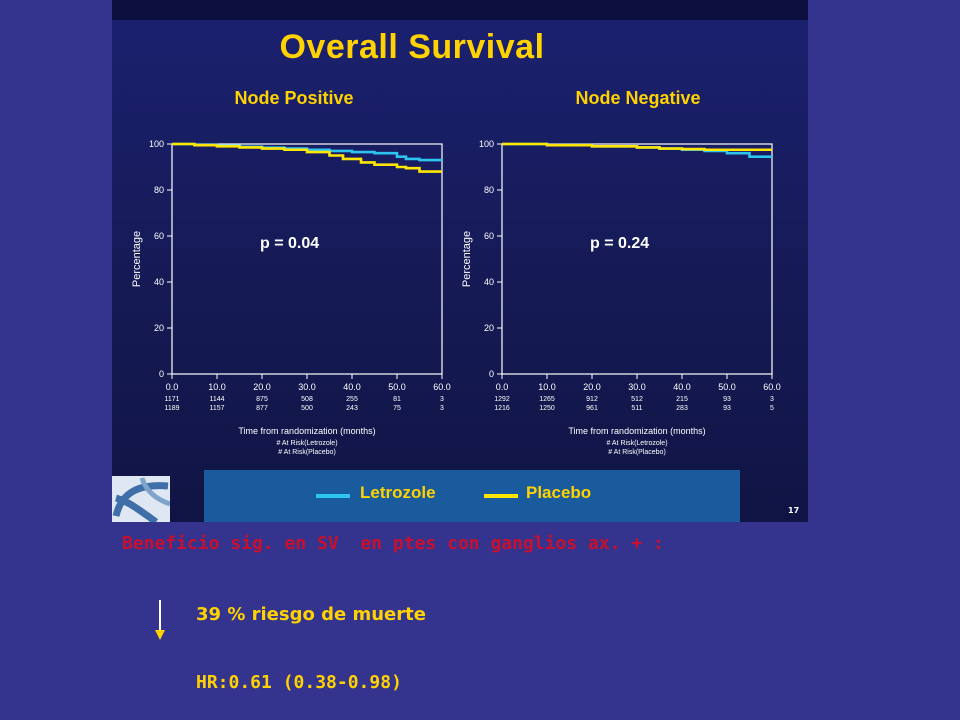  I want to click on at-risk-value: 1189, so click(171, 408).